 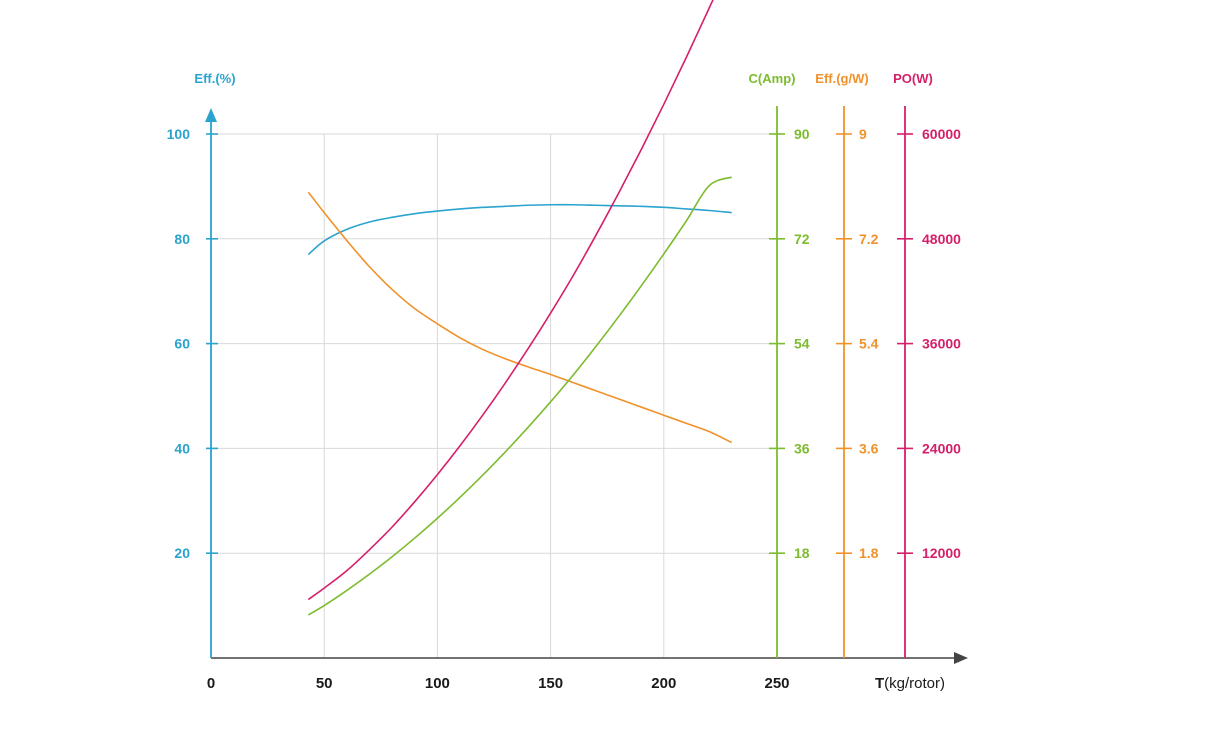 What do you see at coordinates (863, 134) in the screenshot?
I see `eff_gw-axis-tick-label: 9` at bounding box center [863, 134].